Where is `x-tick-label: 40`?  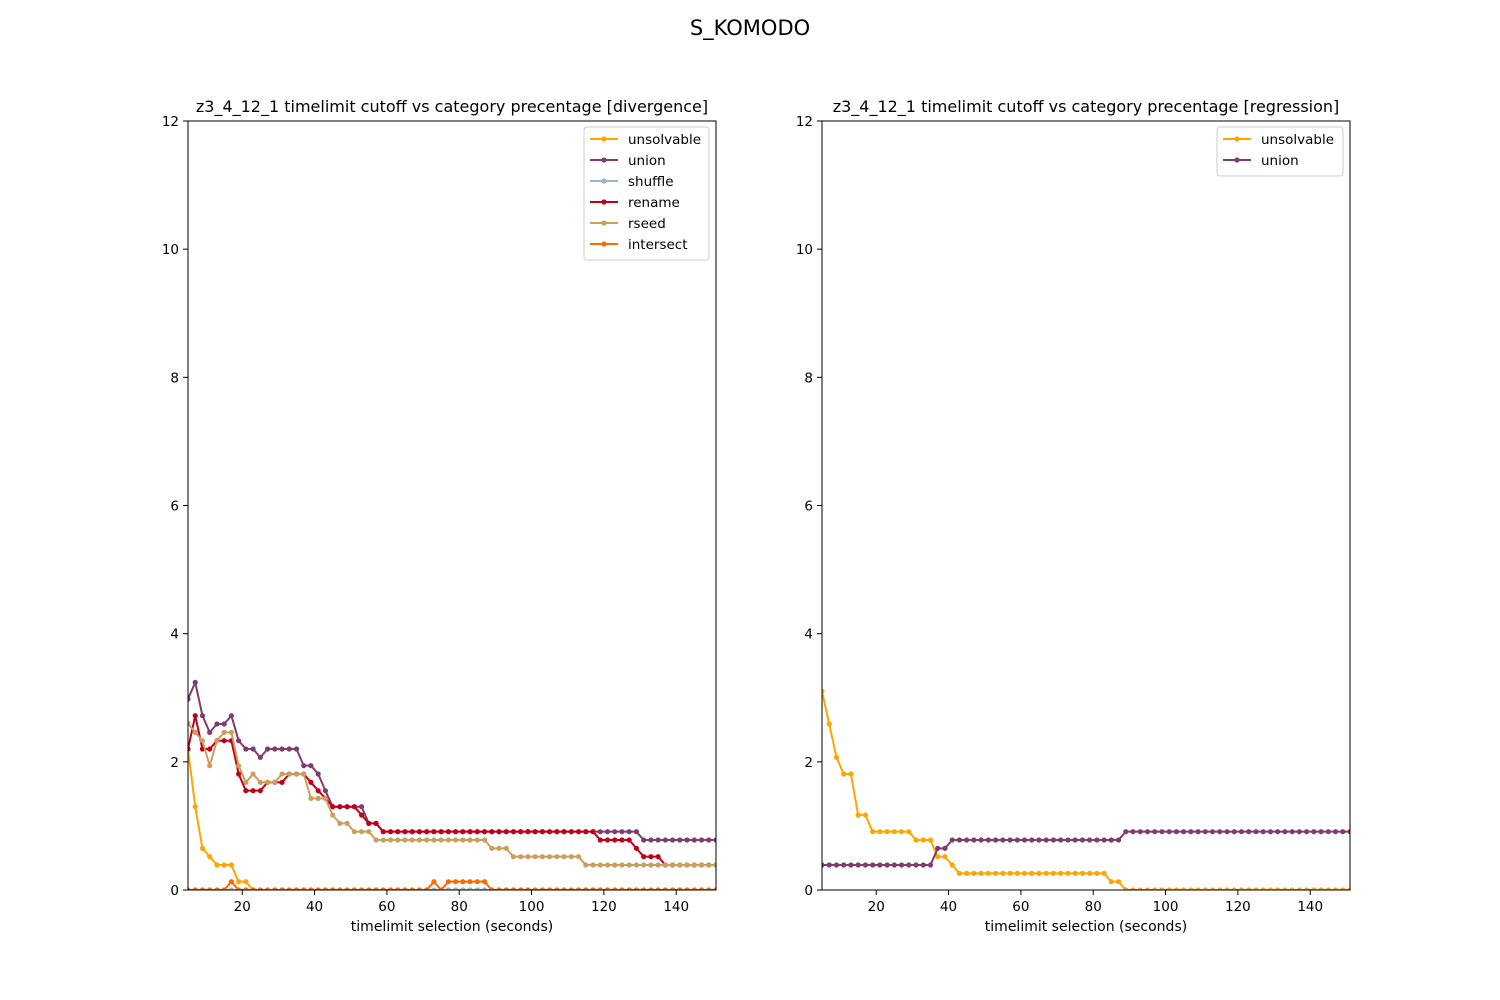 x-tick-label: 40 is located at coordinates (948, 907).